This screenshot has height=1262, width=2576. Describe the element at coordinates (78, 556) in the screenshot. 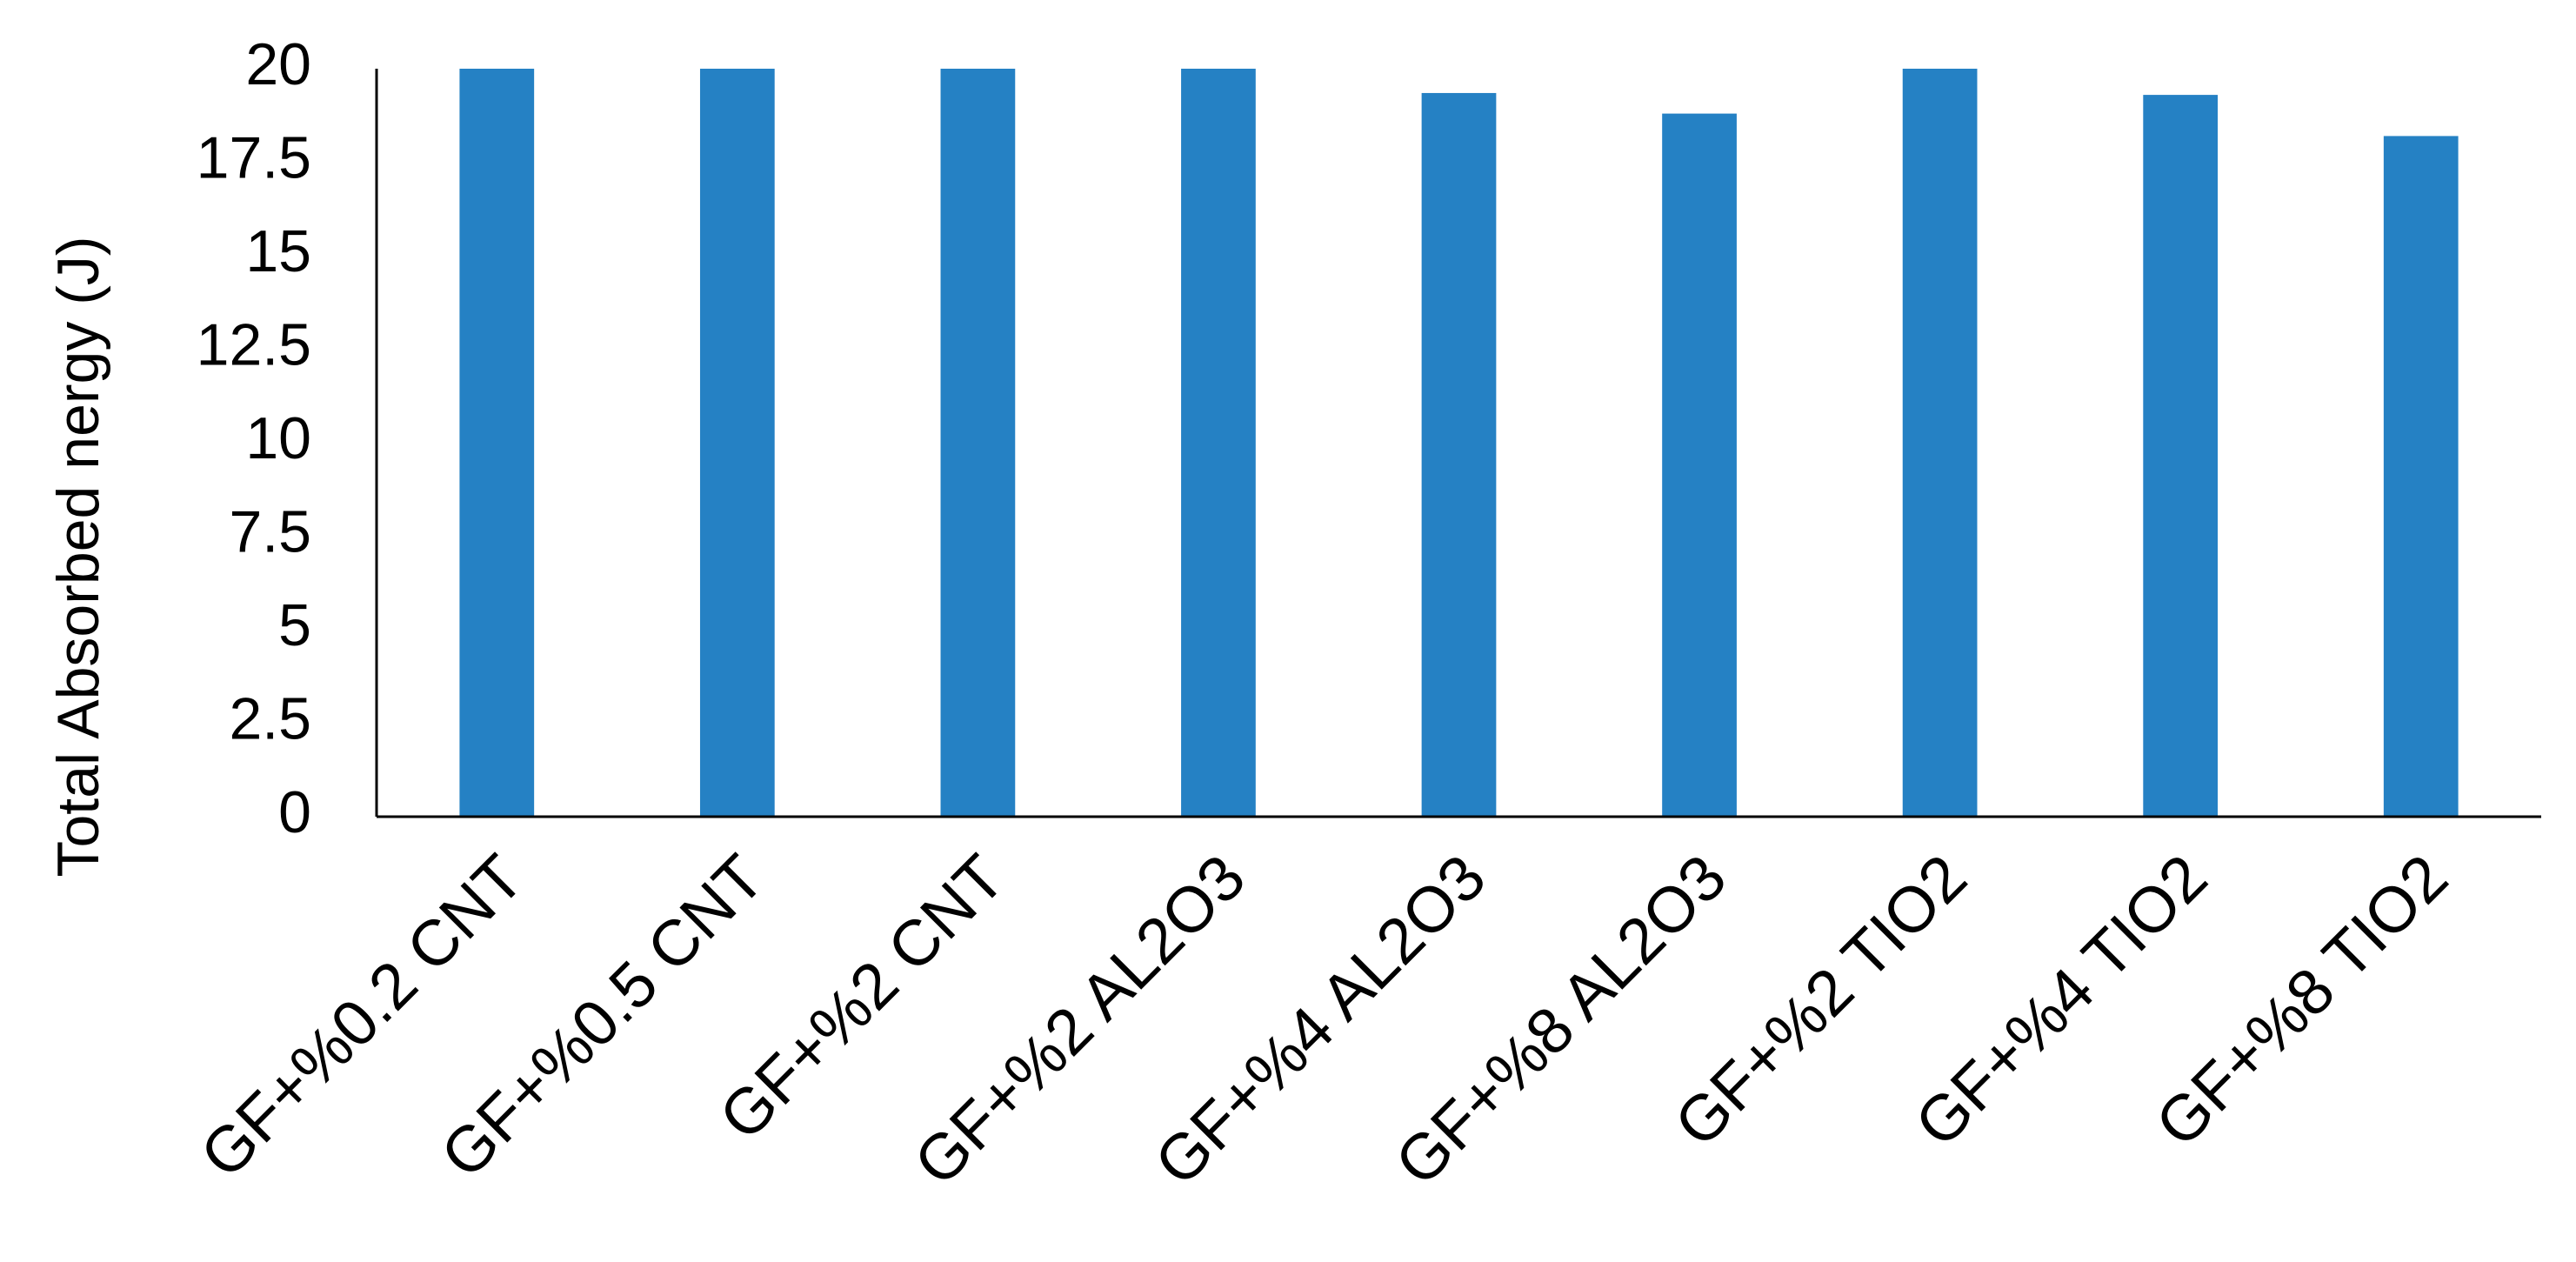

I see `y-axis-title: Total Absorbed nergy (J)` at that location.